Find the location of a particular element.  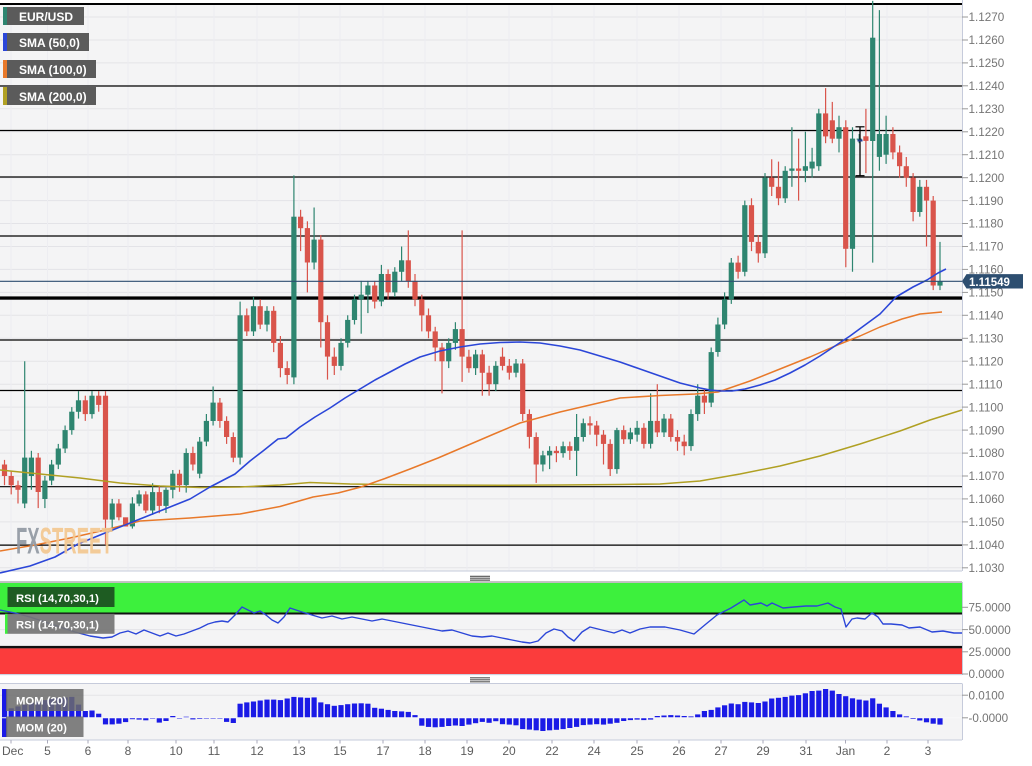

svg-text: SMA (100,0) is located at coordinates (53, 70).